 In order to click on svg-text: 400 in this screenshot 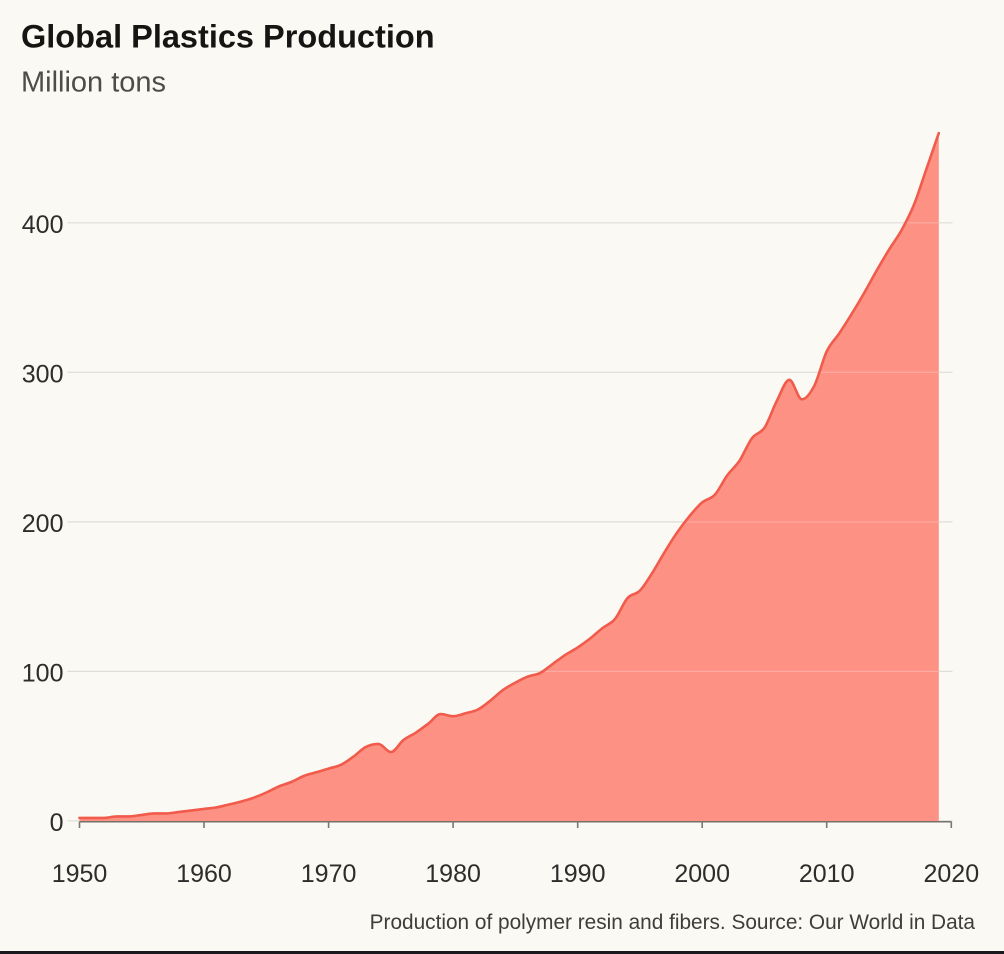, I will do `click(43, 225)`.